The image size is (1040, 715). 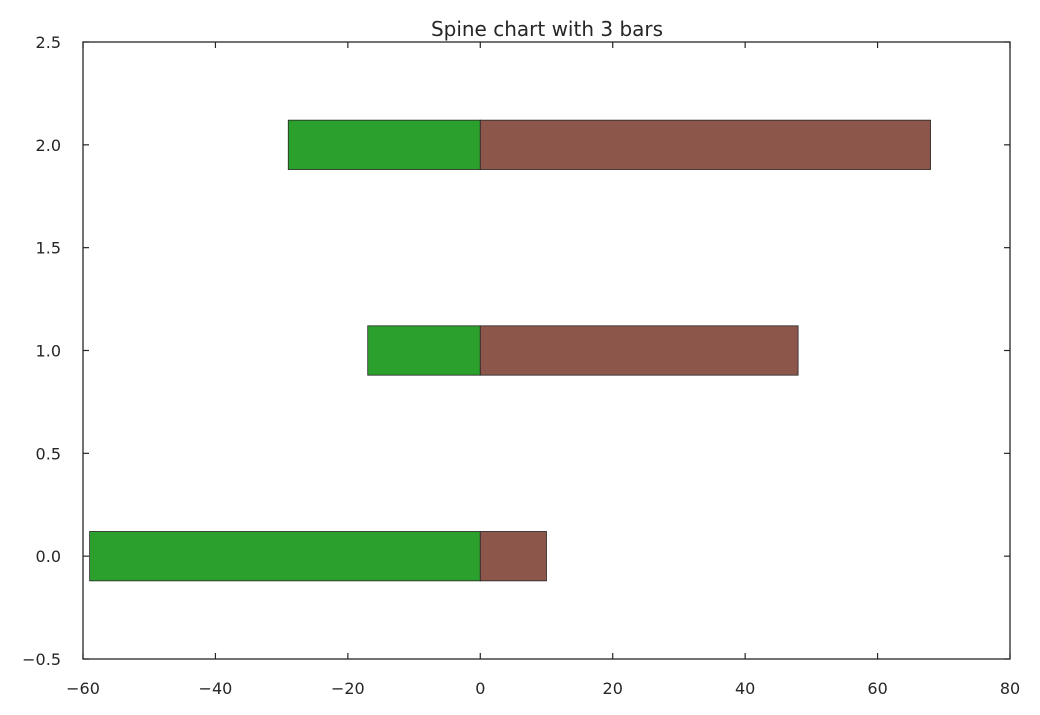 What do you see at coordinates (48, 145) in the screenshot?
I see `y-tick-label: 2.0` at bounding box center [48, 145].